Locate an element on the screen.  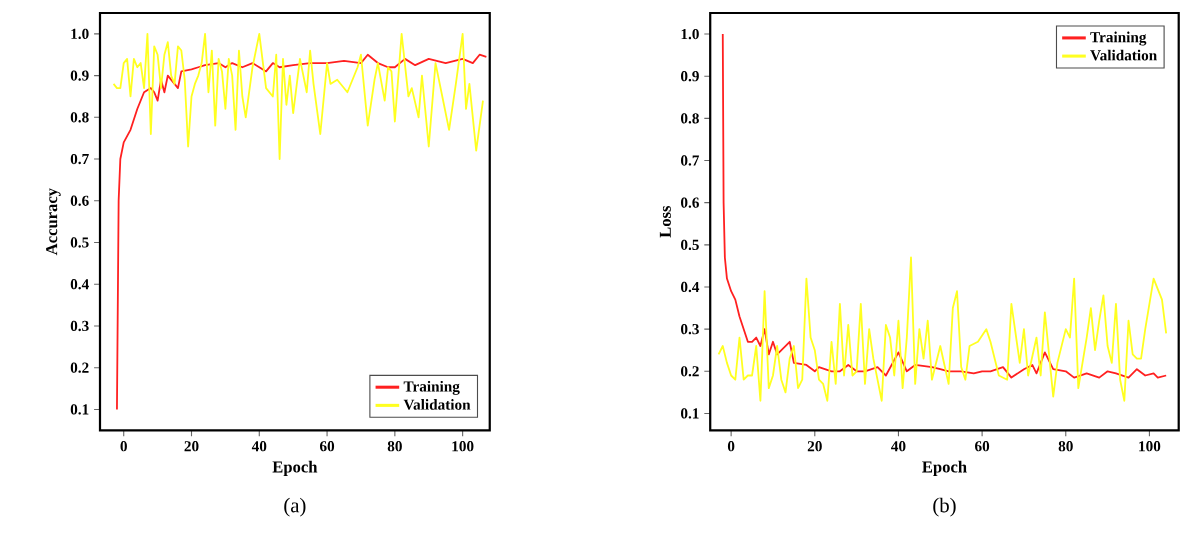
text: (b) is located at coordinates (944, 507).